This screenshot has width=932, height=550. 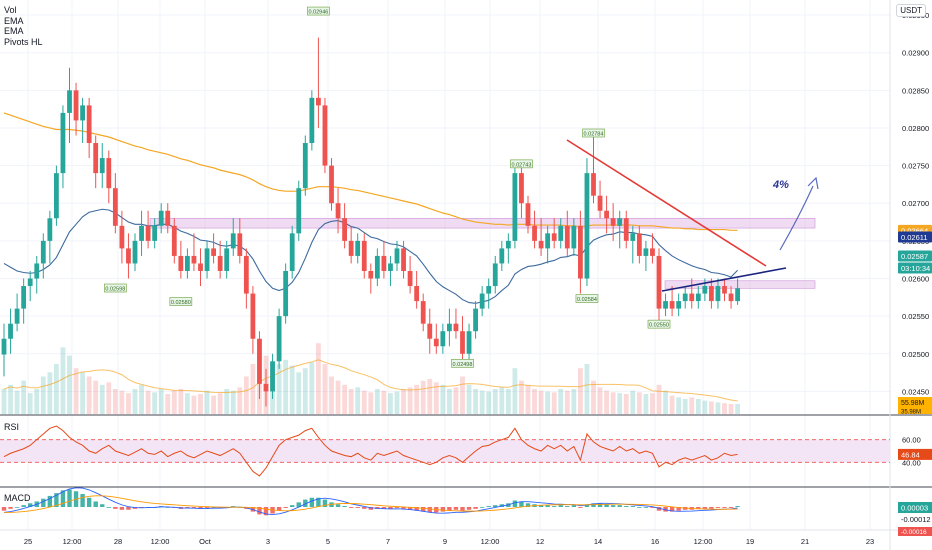 What do you see at coordinates (181, 303) in the screenshot?
I see `pivot-label: 0.02580` at bounding box center [181, 303].